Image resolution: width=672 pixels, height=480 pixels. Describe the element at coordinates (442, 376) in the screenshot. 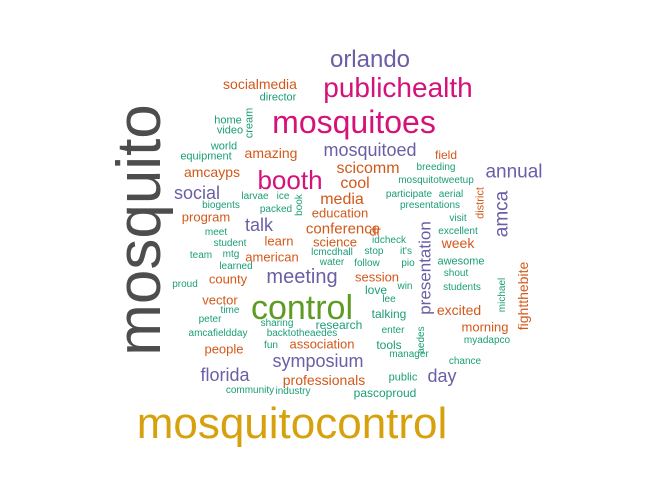

I see `word-day: day` at that location.